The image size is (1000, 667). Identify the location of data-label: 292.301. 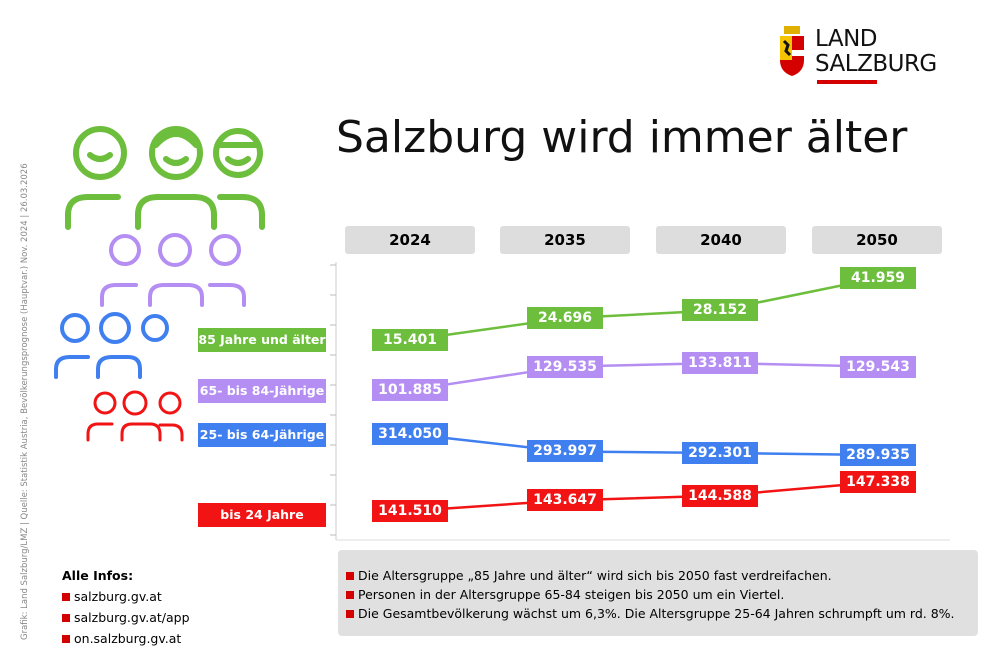
(720, 452).